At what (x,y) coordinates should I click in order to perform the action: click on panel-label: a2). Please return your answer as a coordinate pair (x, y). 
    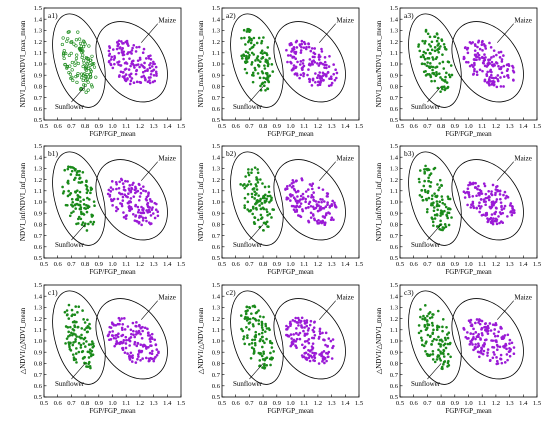
    Looking at the image, I should click on (231, 15).